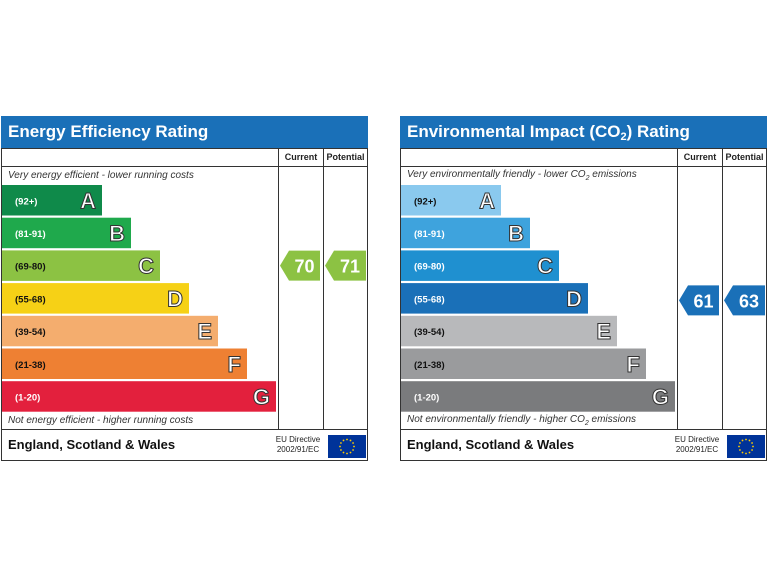  I want to click on current-rating-value: 70, so click(304, 267).